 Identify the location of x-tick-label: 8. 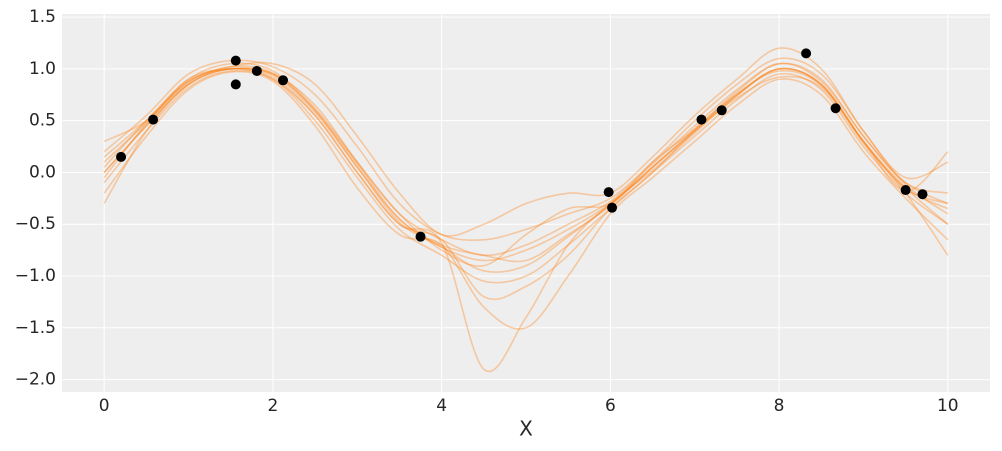
(779, 406).